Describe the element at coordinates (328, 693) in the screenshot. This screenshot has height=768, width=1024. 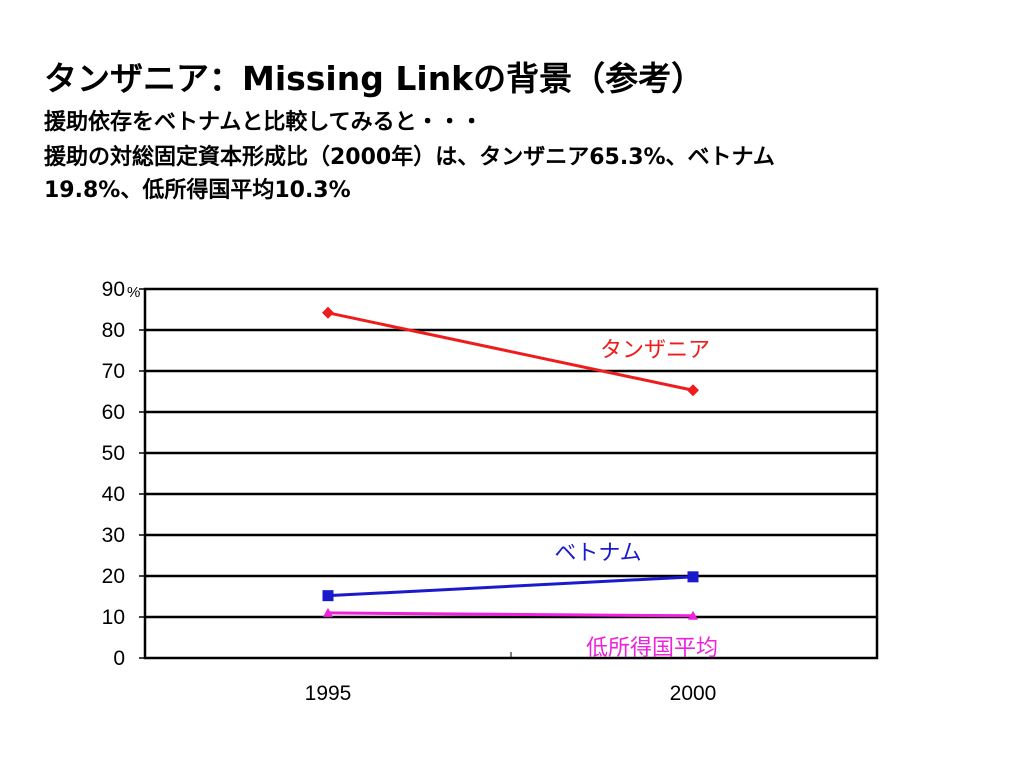
I see `x-tick-label: 1995` at that location.